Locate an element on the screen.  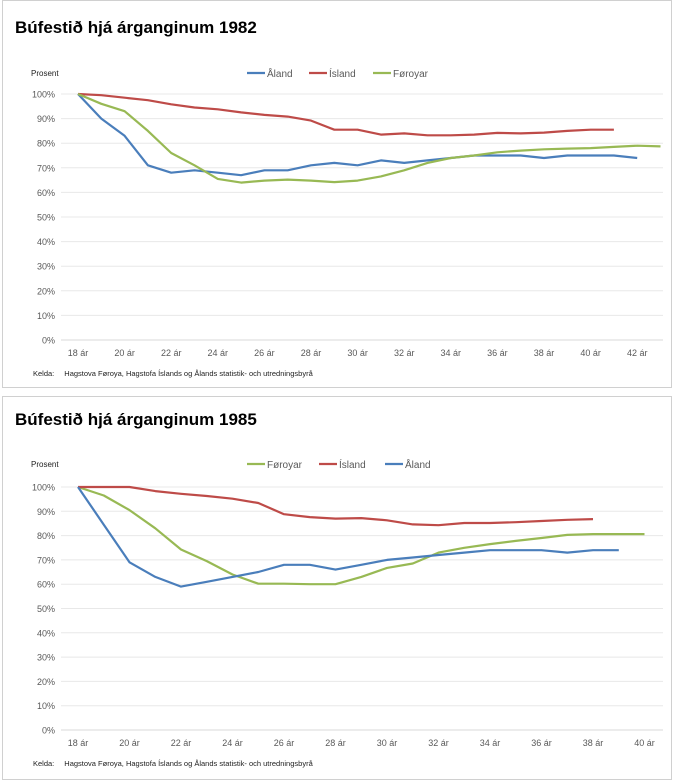
chart-title: Búfestið hjá árganginum 1985 is located at coordinates (136, 419).